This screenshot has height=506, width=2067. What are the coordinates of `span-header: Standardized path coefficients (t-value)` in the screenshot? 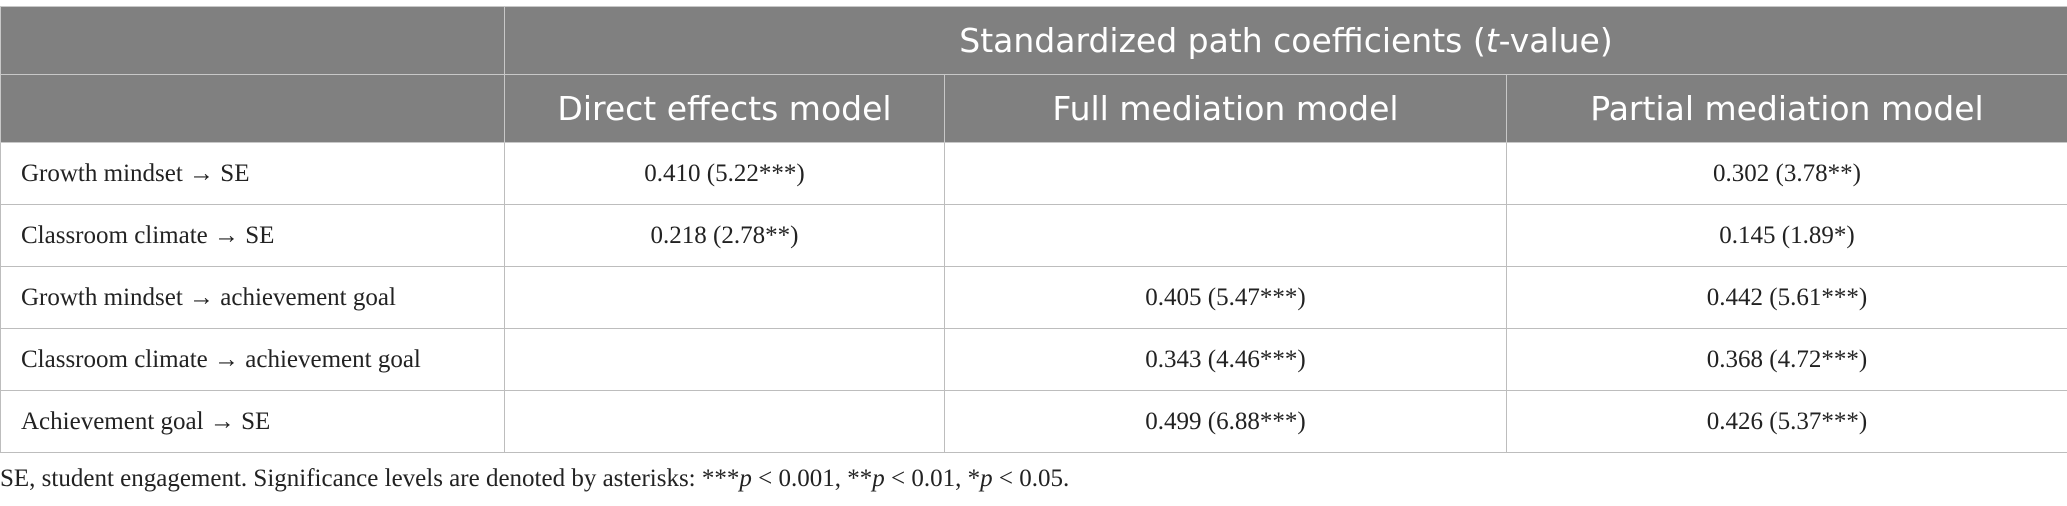 It's located at (1285, 40).